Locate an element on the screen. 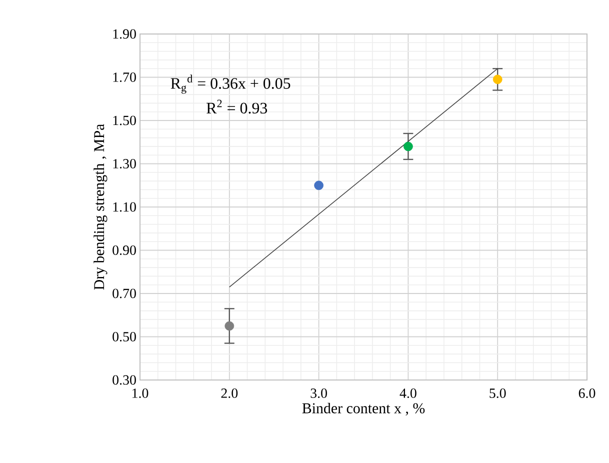  annotation: R$_{g}$$^{d}$ = 0.36x + 0.05 is located at coordinates (230, 84).